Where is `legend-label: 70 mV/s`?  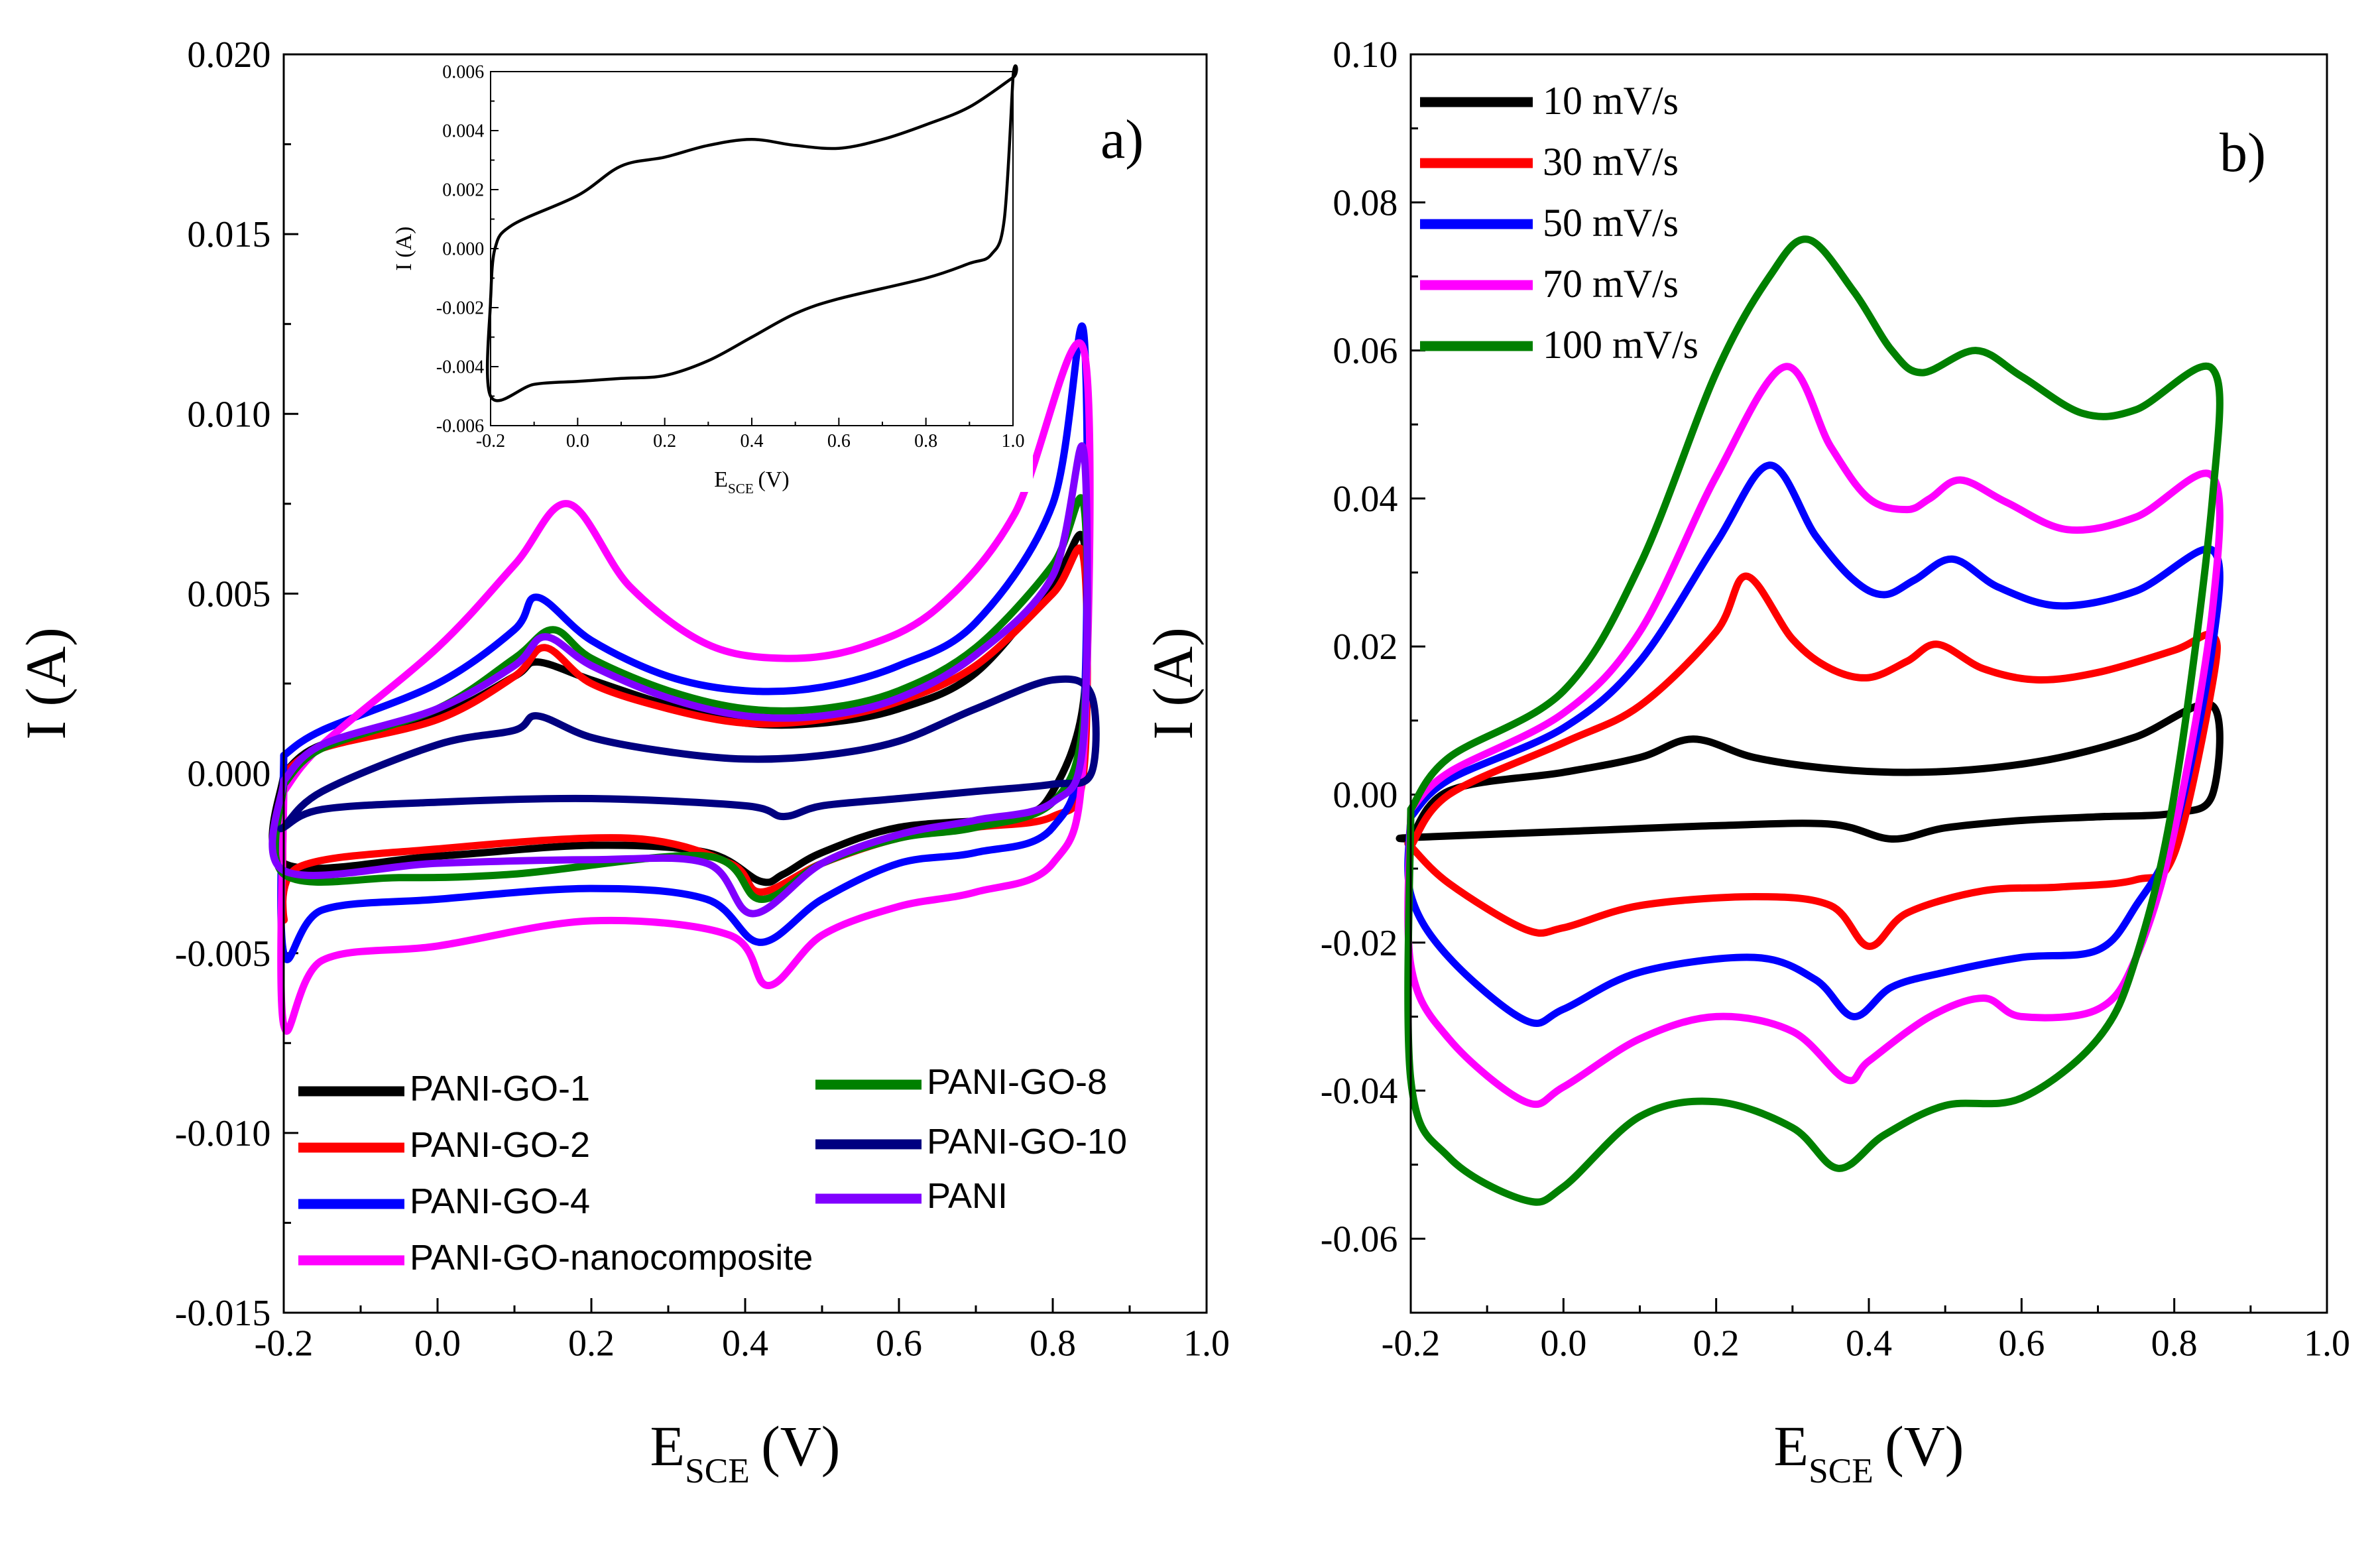 legend-label: 70 mV/s is located at coordinates (1611, 284).